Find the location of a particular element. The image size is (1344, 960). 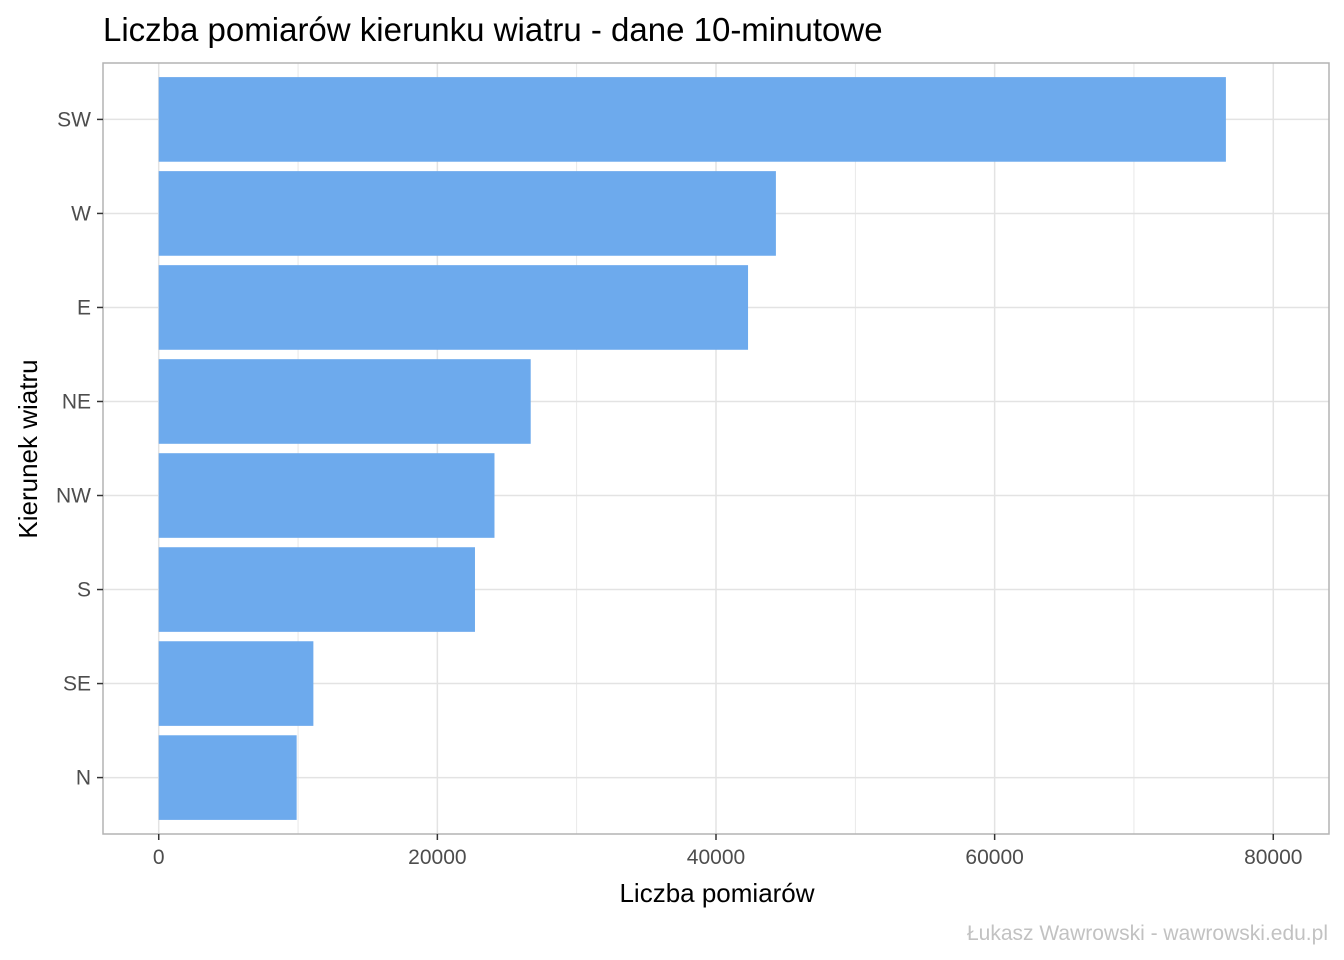

bar-s is located at coordinates (316, 589).